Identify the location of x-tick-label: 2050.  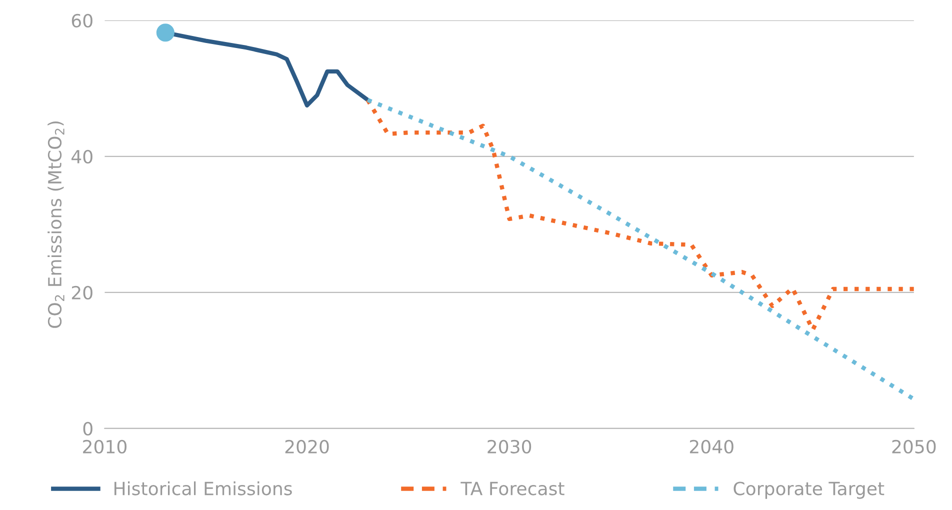
(914, 447).